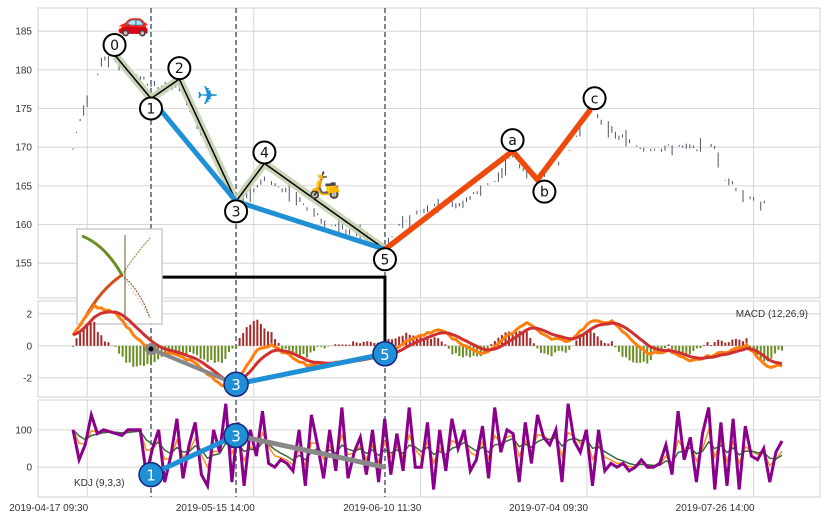 The height and width of the screenshot is (520, 824). I want to click on kdj-wave-label-1-circle, so click(151, 474).